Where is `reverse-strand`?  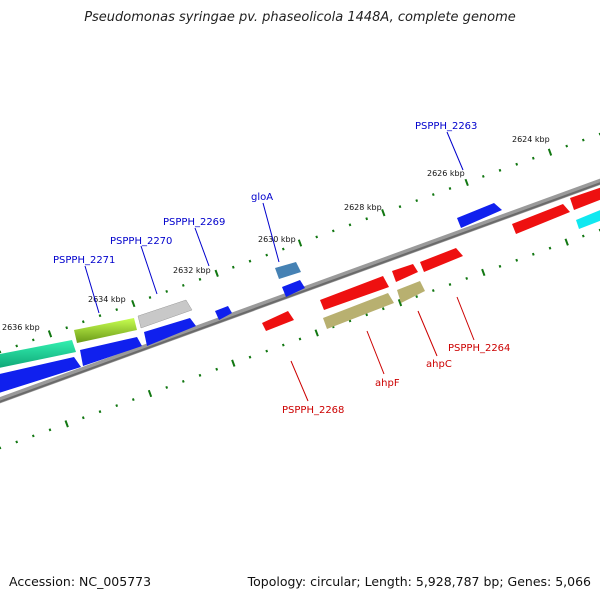 reverse-strand is located at coordinates (362, 289).